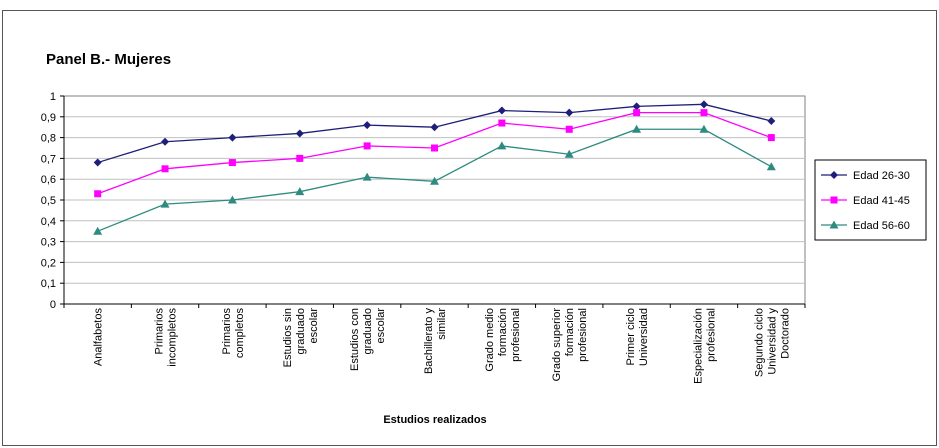  I want to click on x-tick-label: similar, so click(442, 324).